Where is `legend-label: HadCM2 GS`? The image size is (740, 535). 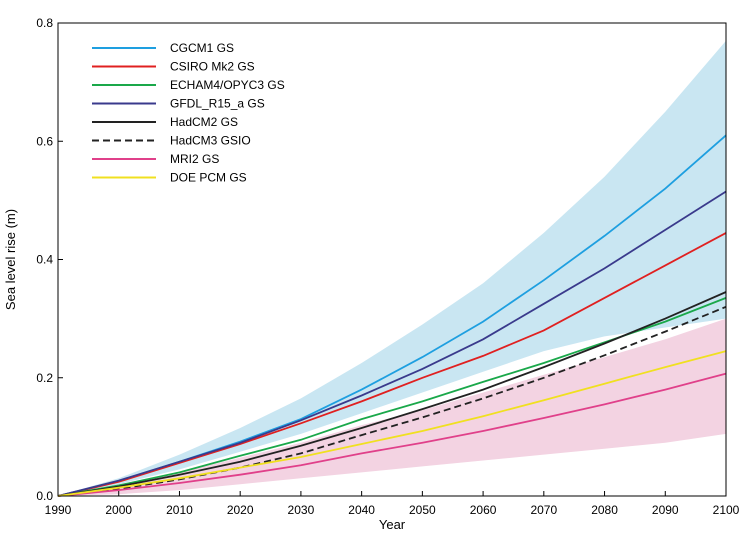 legend-label: HadCM2 GS is located at coordinates (204, 122).